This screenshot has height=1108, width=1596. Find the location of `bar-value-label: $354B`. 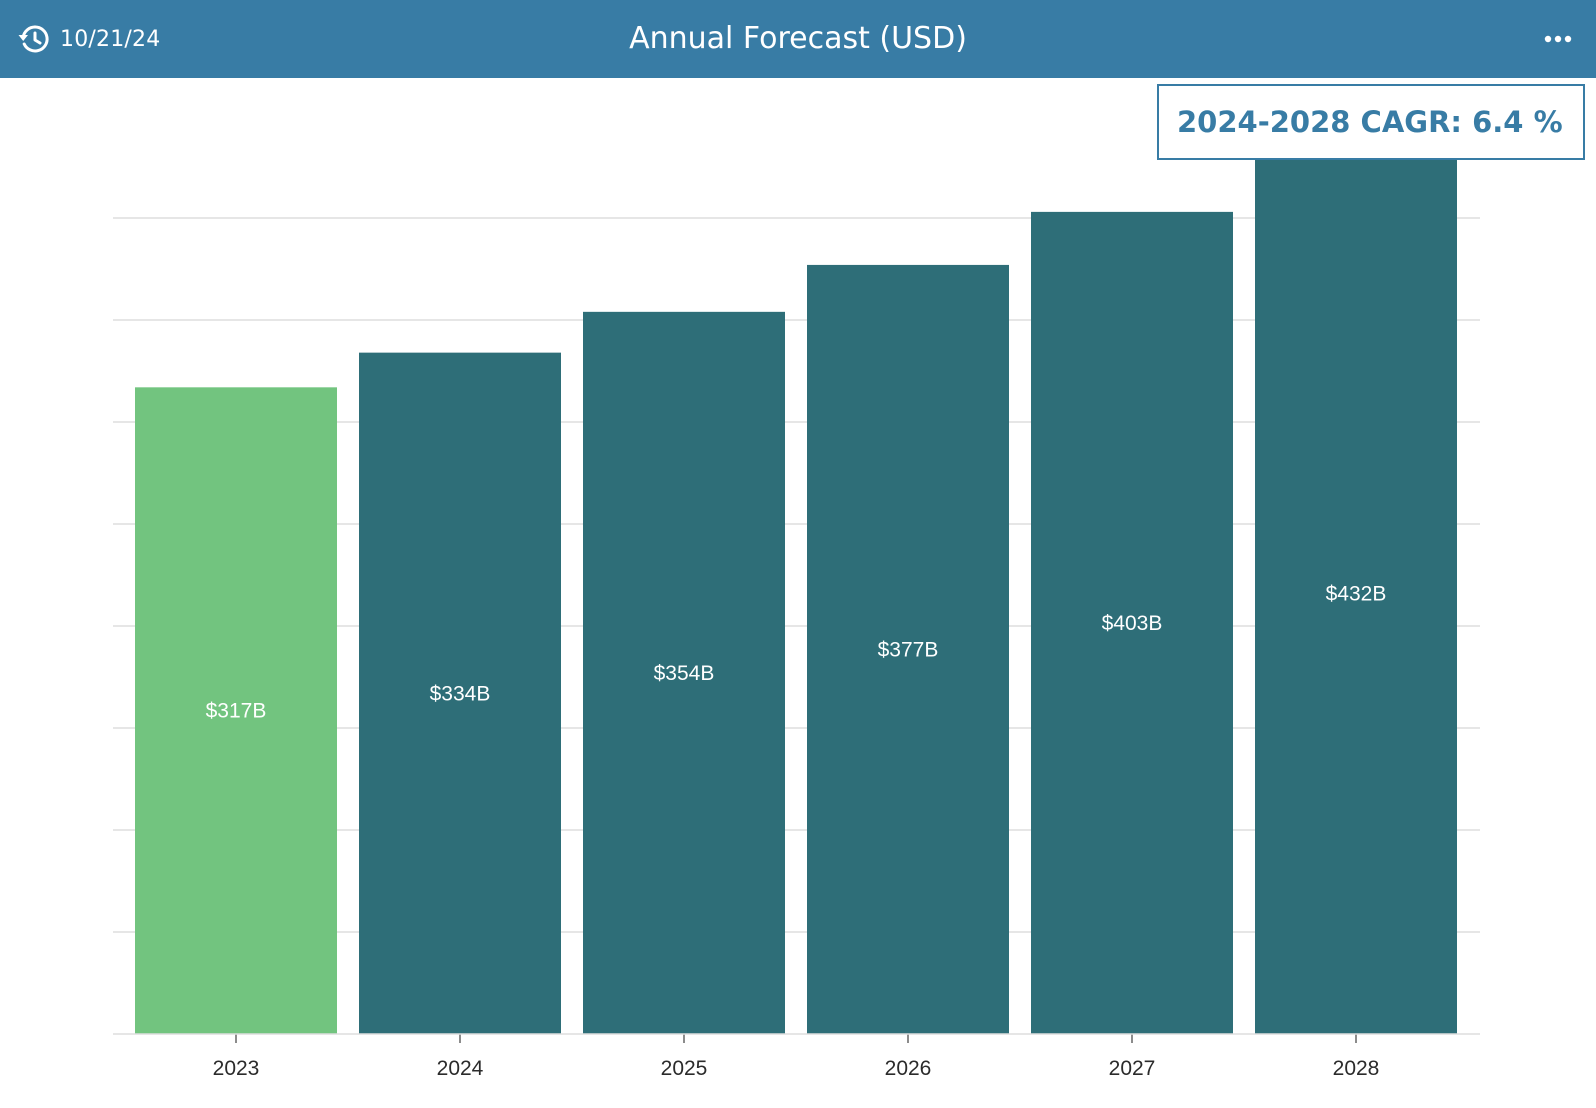

bar-value-label: $354B is located at coordinates (684, 673).